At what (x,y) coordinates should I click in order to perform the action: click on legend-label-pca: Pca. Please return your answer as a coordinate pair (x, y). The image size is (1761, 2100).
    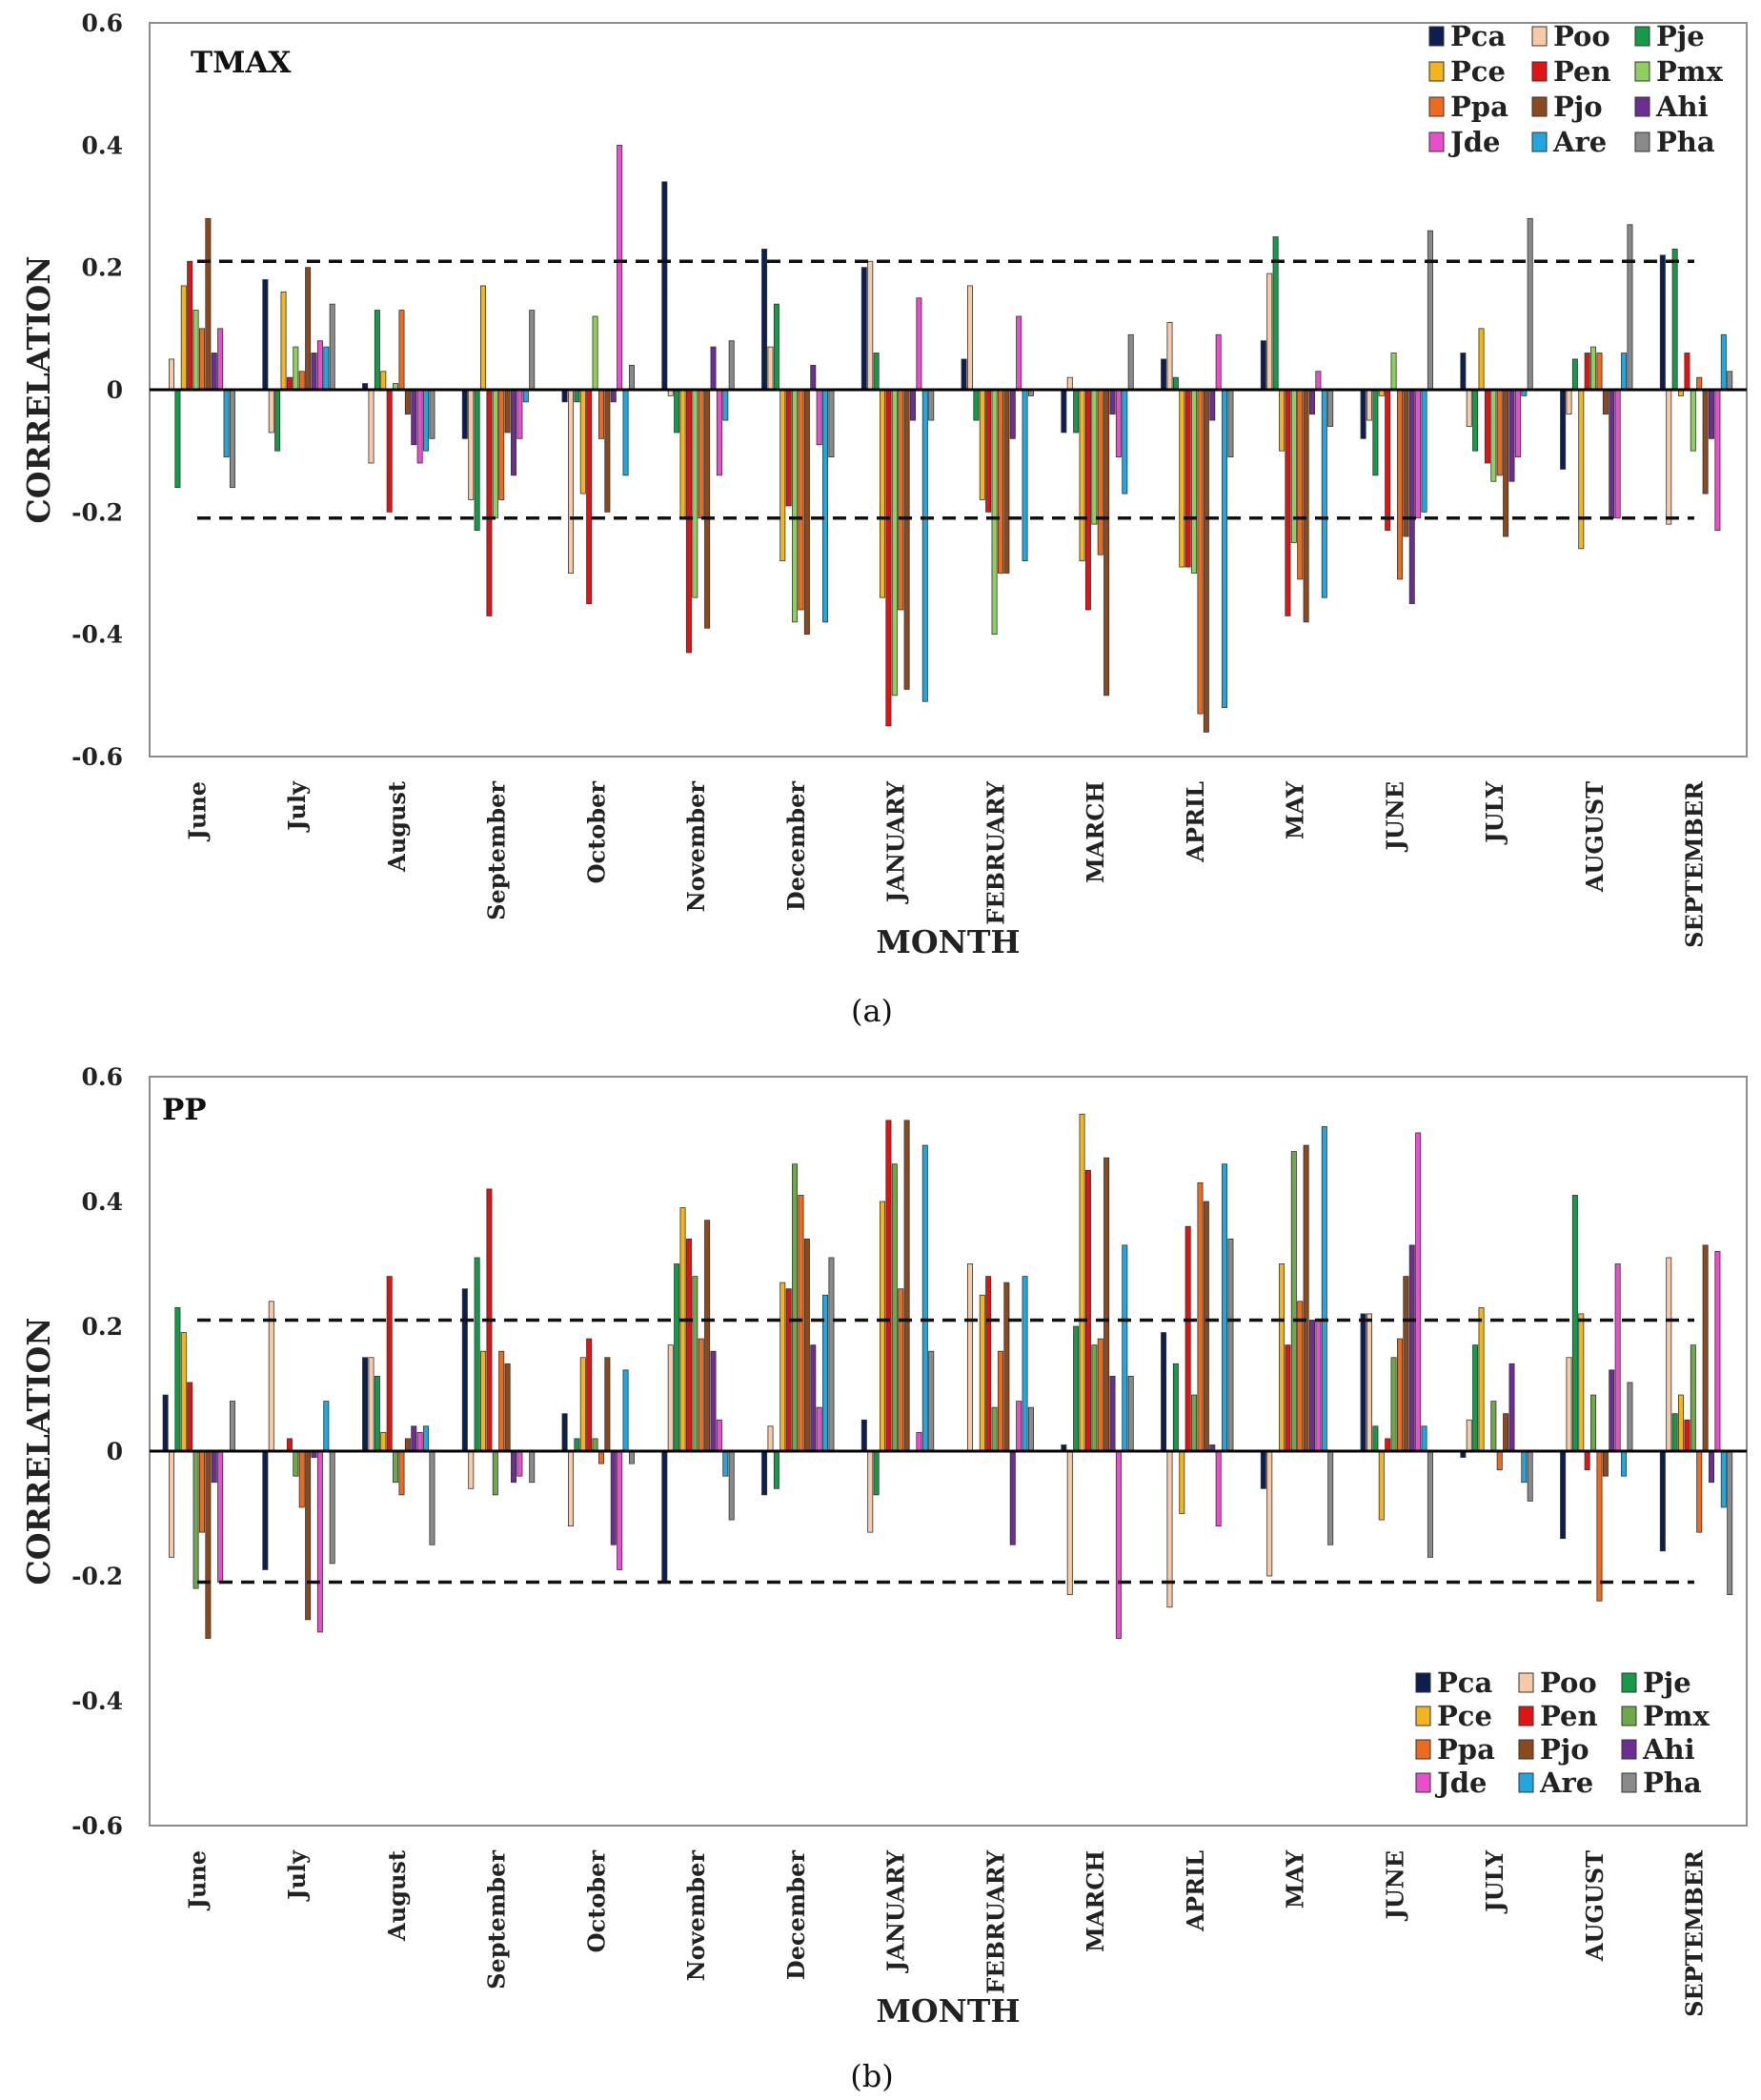
    Looking at the image, I should click on (1464, 1682).